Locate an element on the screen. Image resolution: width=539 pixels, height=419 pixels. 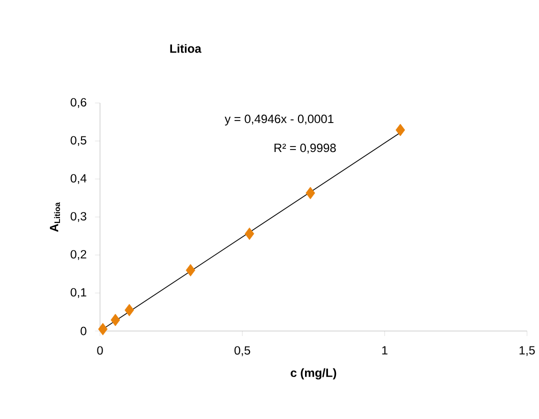
y-tick-label: 0,4 is located at coordinates (78, 179).